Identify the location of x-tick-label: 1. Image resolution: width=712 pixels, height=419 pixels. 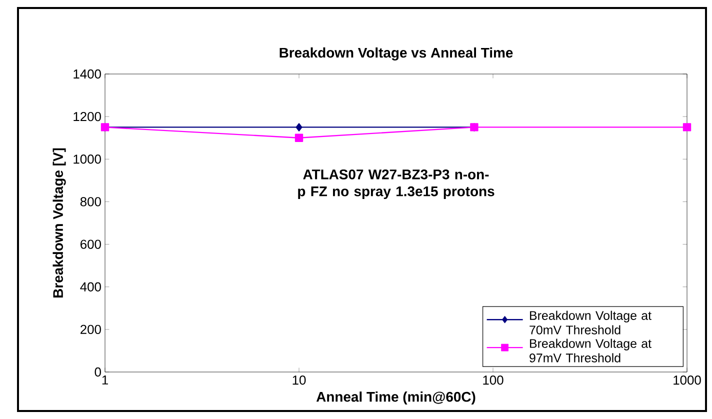
(105, 380).